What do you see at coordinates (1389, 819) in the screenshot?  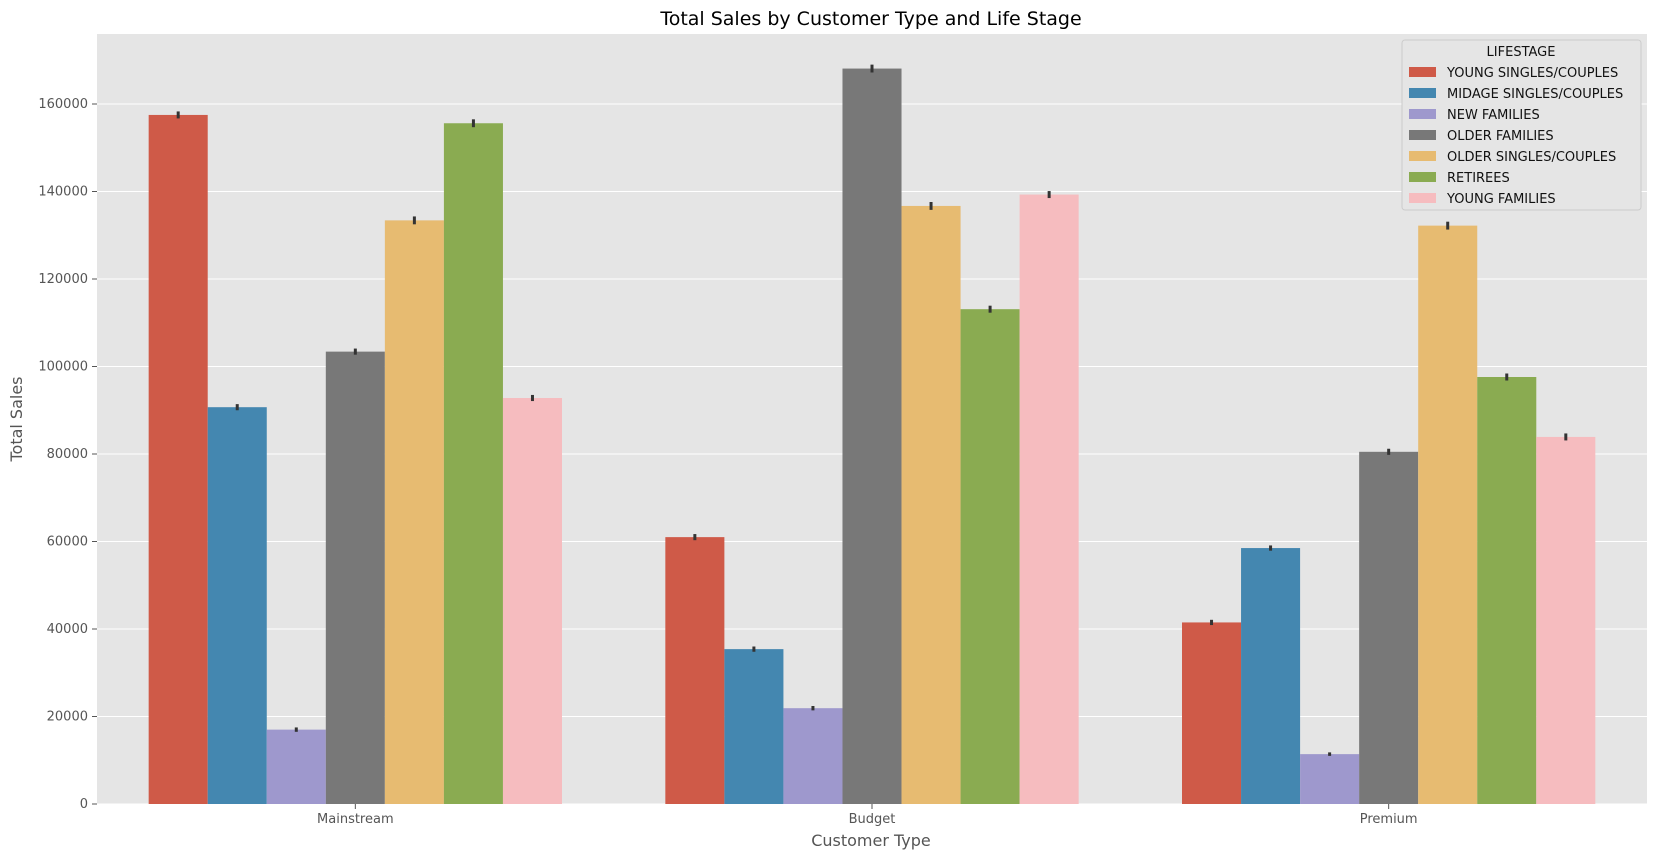 I see `x-tick-label: Premium` at bounding box center [1389, 819].